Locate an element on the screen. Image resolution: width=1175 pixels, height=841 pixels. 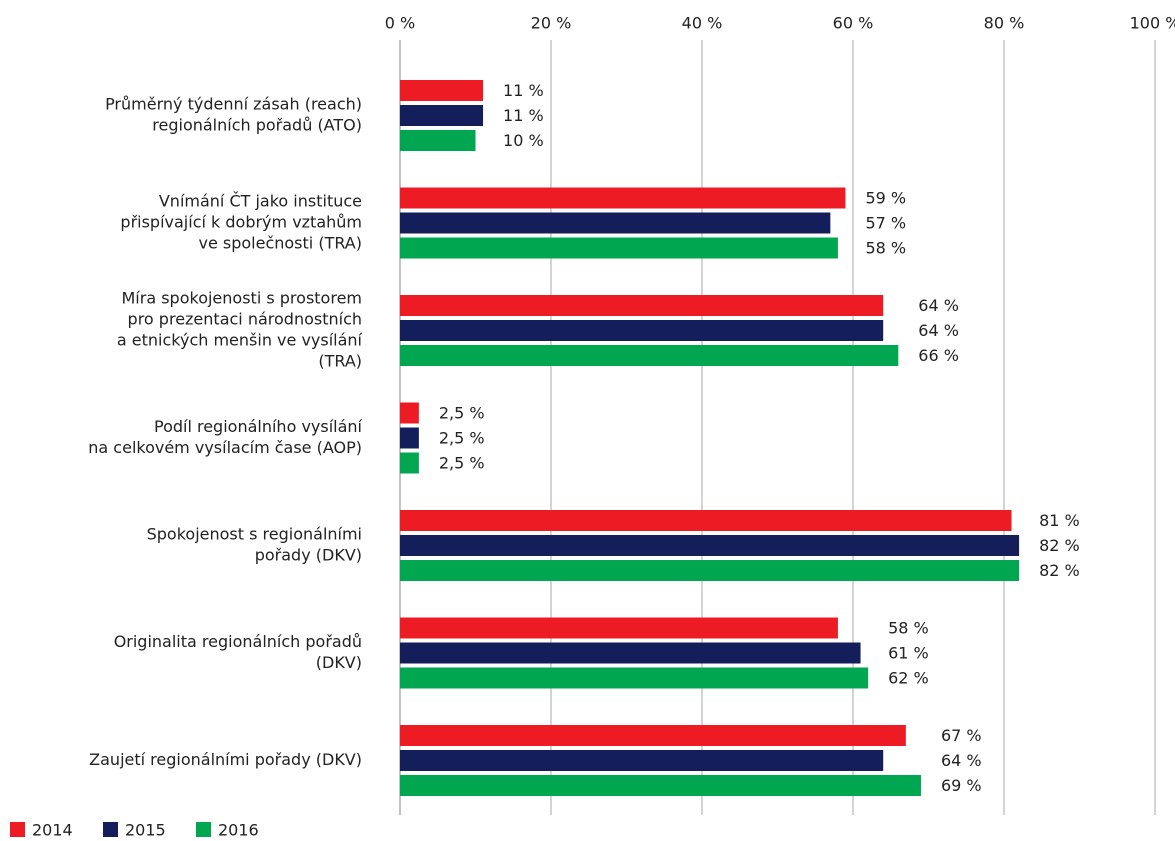
x-tick-label: 100 % is located at coordinates (1152, 23).